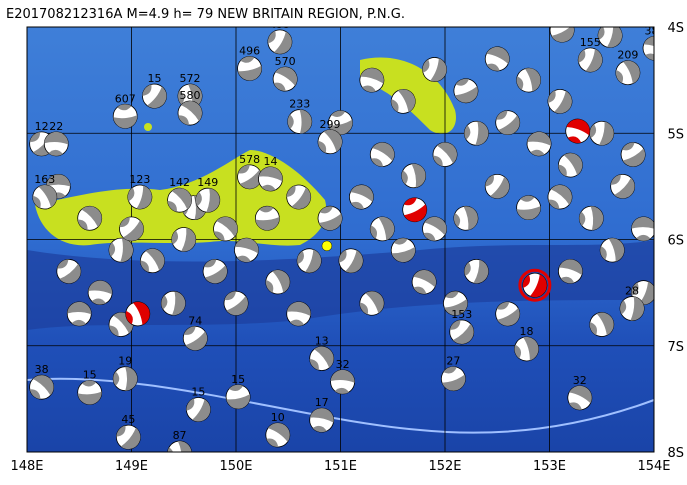  I want to click on depth-label: 580, so click(190, 95).